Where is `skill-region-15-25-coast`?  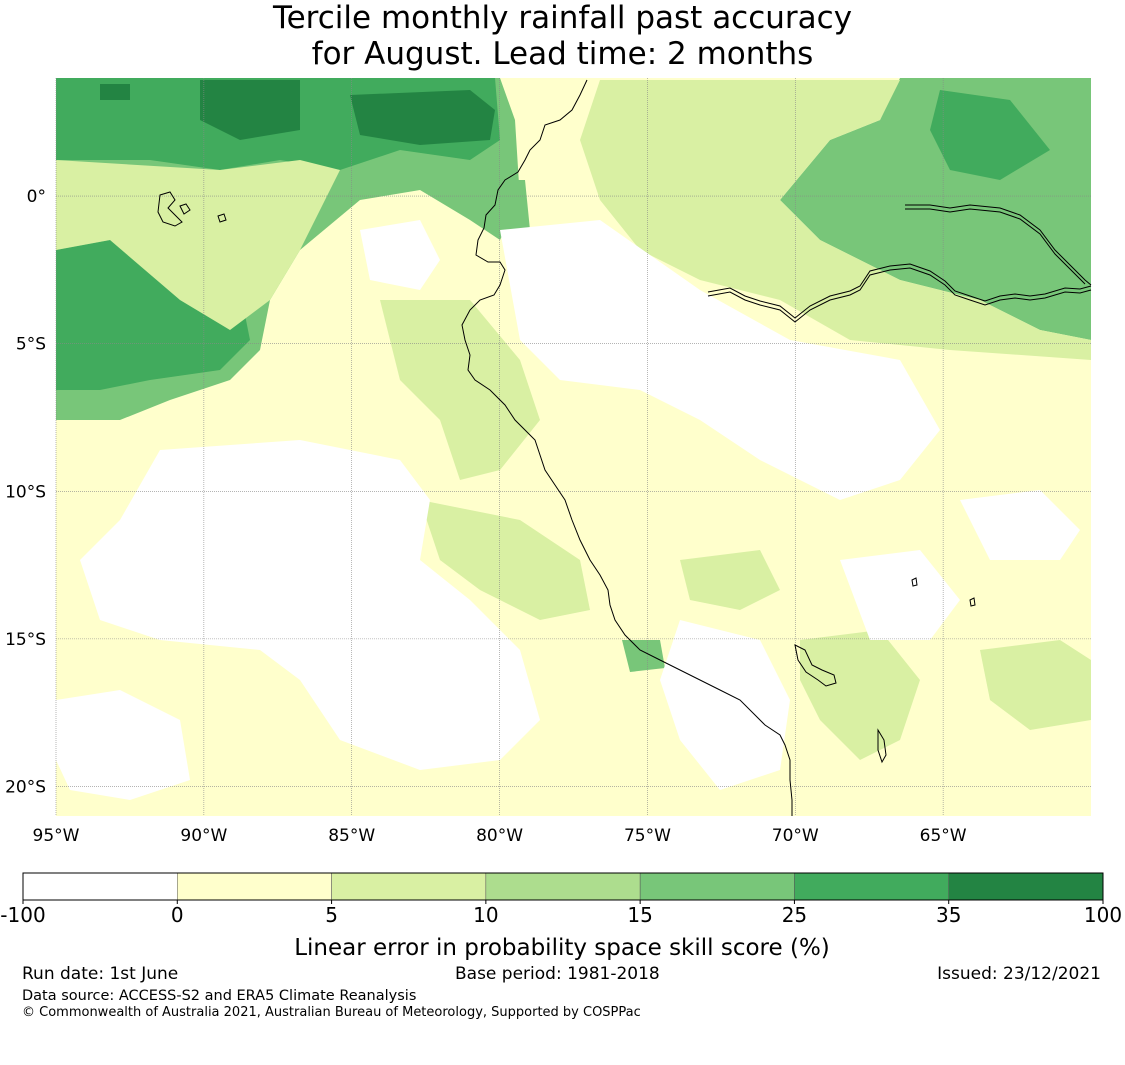 skill-region-15-25-coast is located at coordinates (510, 210).